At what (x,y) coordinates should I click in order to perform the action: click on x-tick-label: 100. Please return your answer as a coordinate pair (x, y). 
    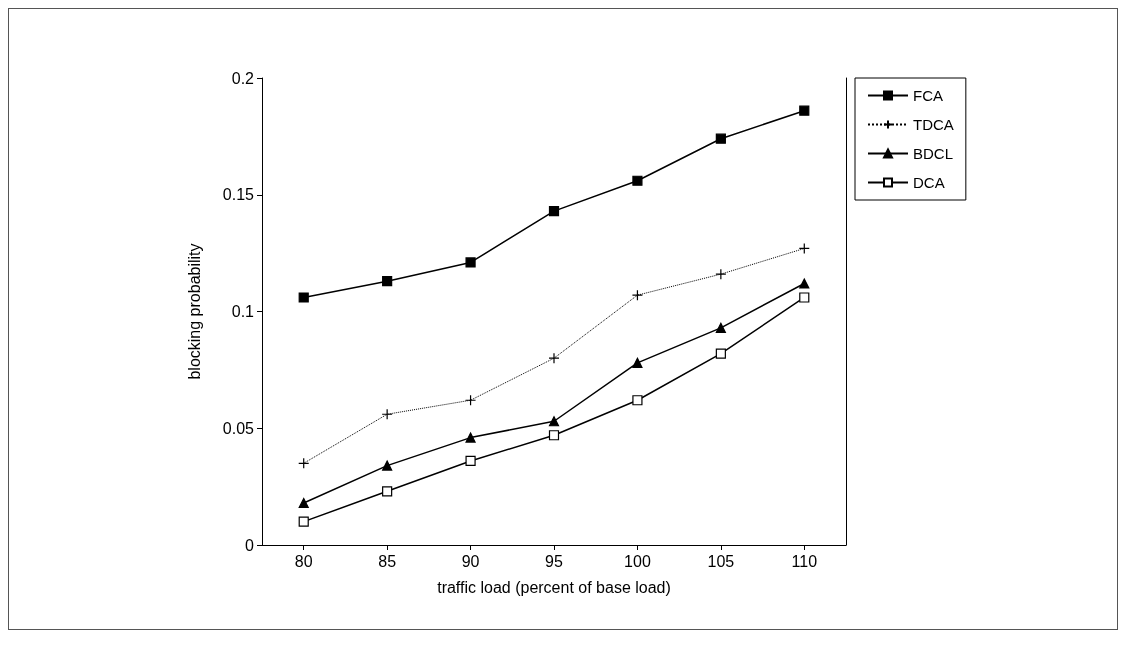
    Looking at the image, I should click on (637, 561).